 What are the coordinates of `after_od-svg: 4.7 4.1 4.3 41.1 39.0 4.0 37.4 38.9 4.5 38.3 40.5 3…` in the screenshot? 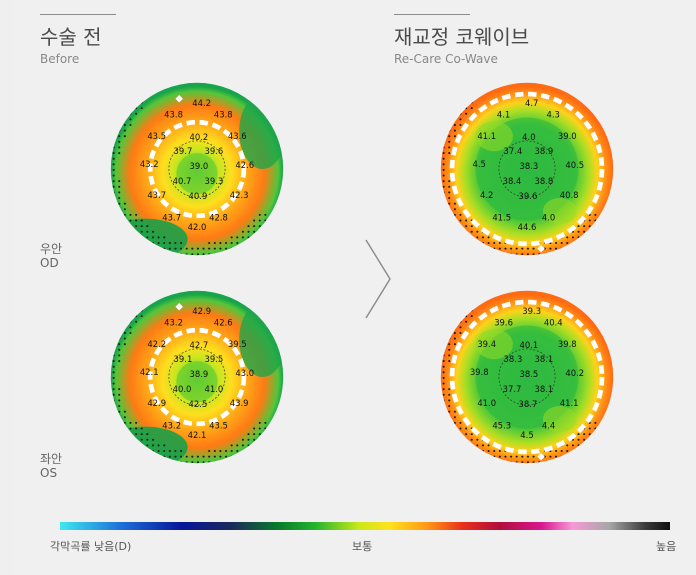 It's located at (527, 169).